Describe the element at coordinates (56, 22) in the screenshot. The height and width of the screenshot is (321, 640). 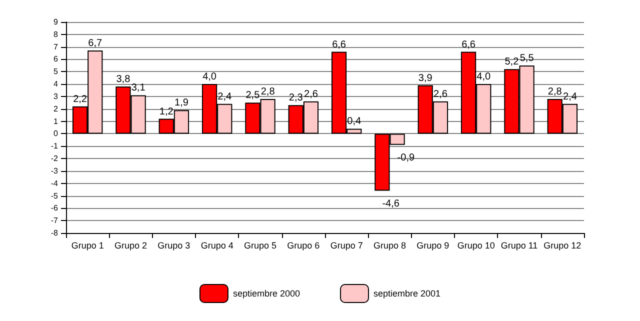
I see `y-tick-label: 9` at that location.